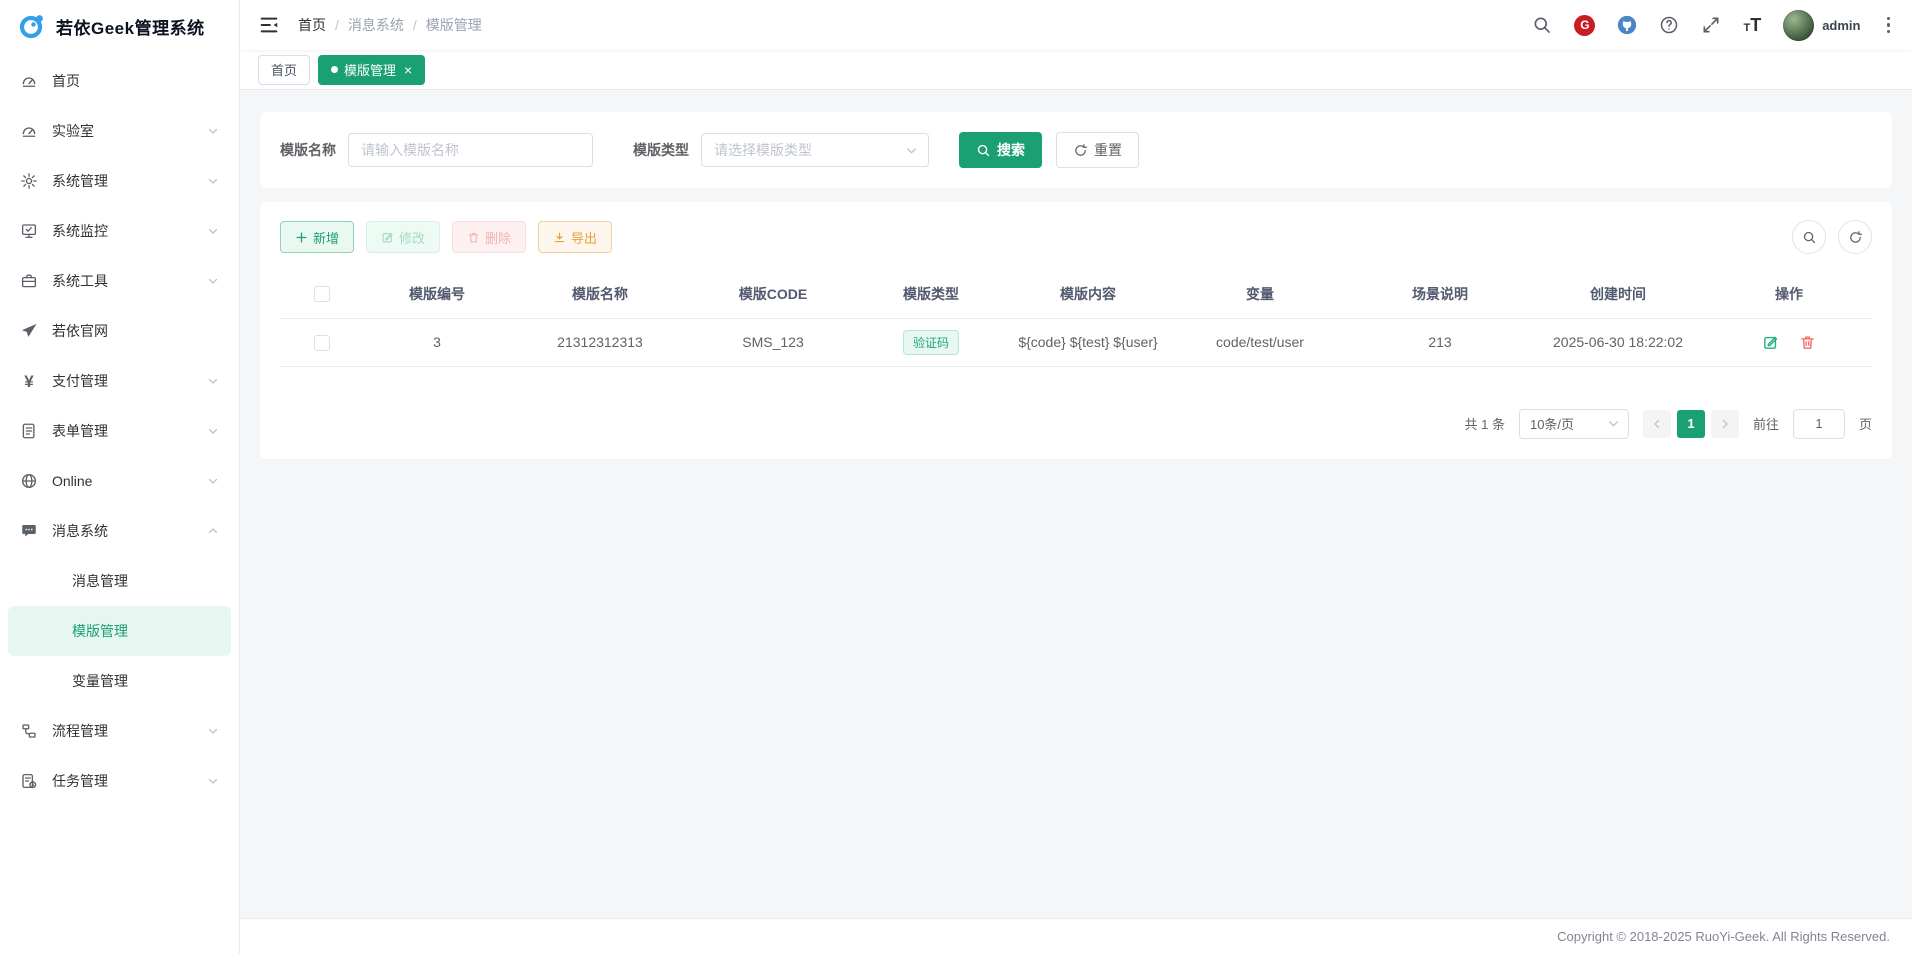 The width and height of the screenshot is (1912, 954). I want to click on help-icon, so click(1669, 25).